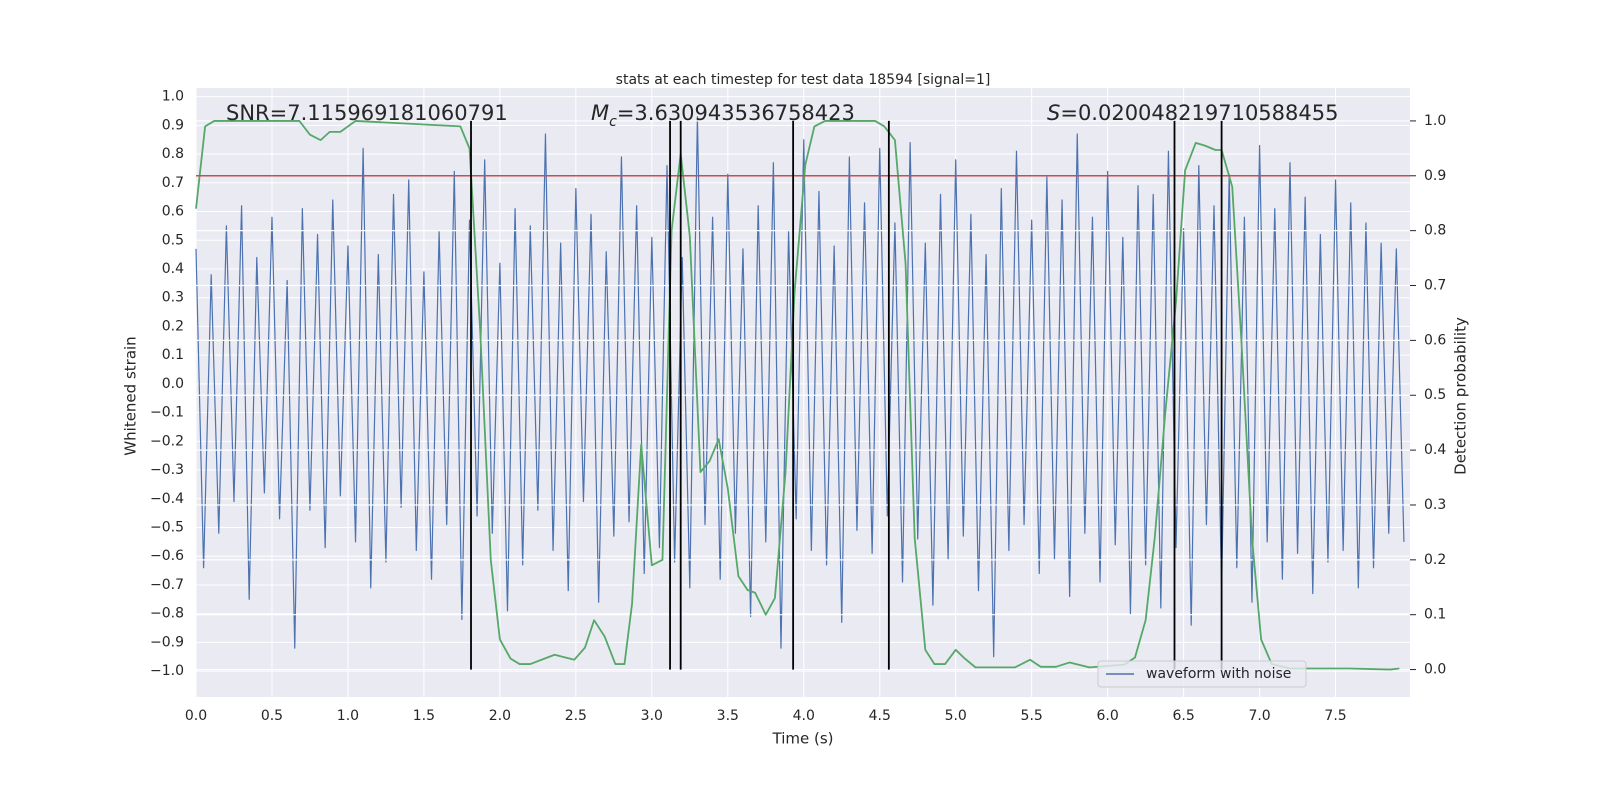 The width and height of the screenshot is (1600, 800). What do you see at coordinates (131, 395) in the screenshot?
I see `y-axis-label: Whitened strain` at bounding box center [131, 395].